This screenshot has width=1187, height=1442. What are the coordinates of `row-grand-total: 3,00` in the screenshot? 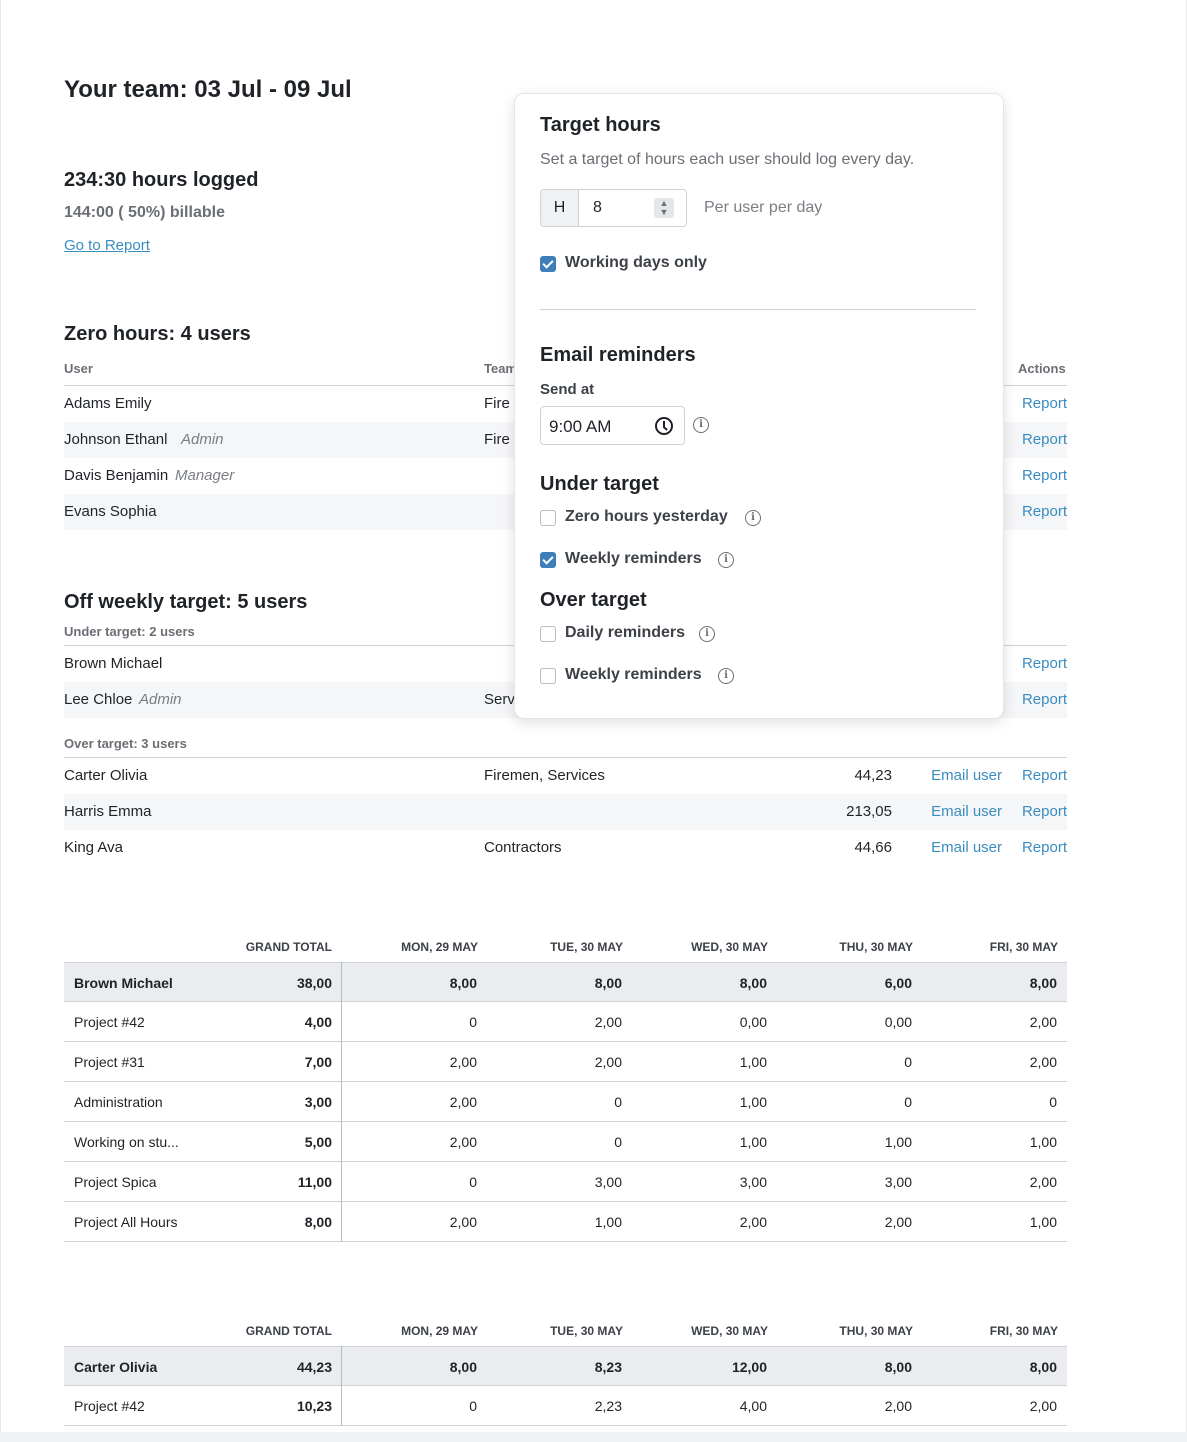 It's located at (318, 1102).